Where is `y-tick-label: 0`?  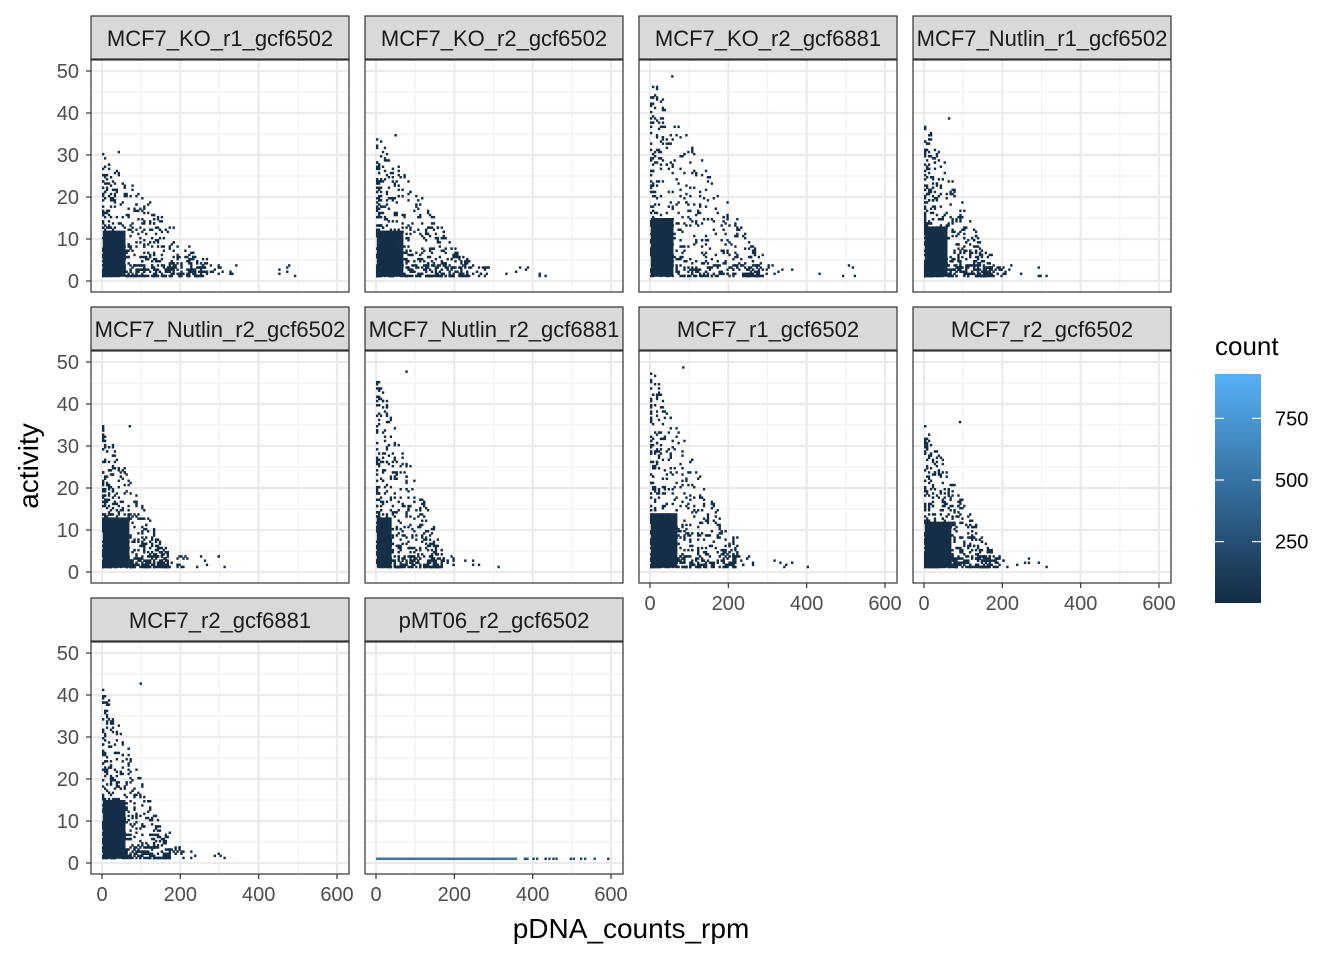
y-tick-label: 0 is located at coordinates (73, 573).